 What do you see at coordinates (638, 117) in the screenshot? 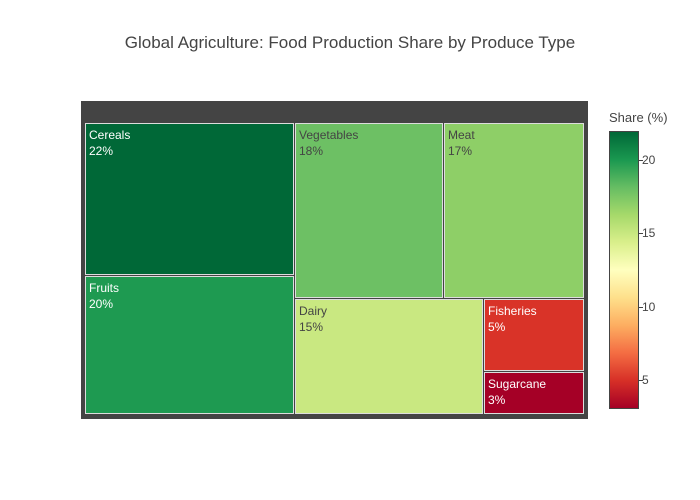
I see `colorbar-title: Share (%)` at bounding box center [638, 117].